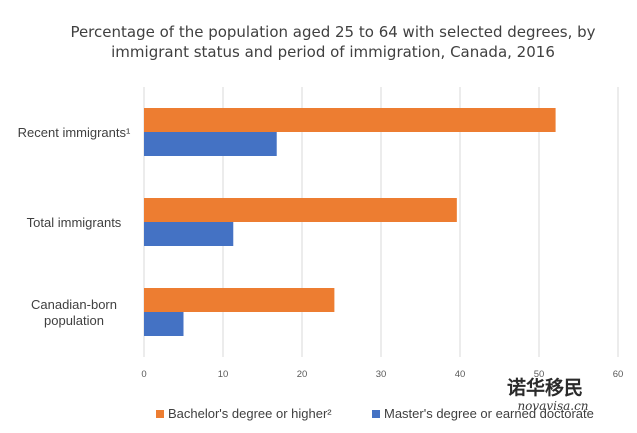 This screenshot has height=433, width=637. I want to click on x-tick-label: 30, so click(381, 374).